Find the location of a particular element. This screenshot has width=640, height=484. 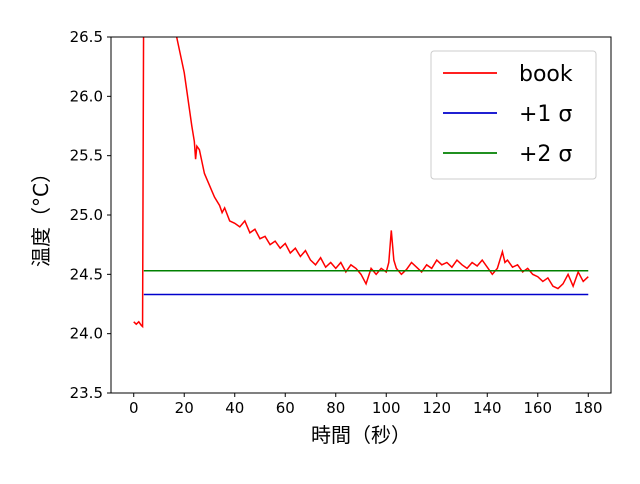

legend-label: +2 σ is located at coordinates (545, 154).